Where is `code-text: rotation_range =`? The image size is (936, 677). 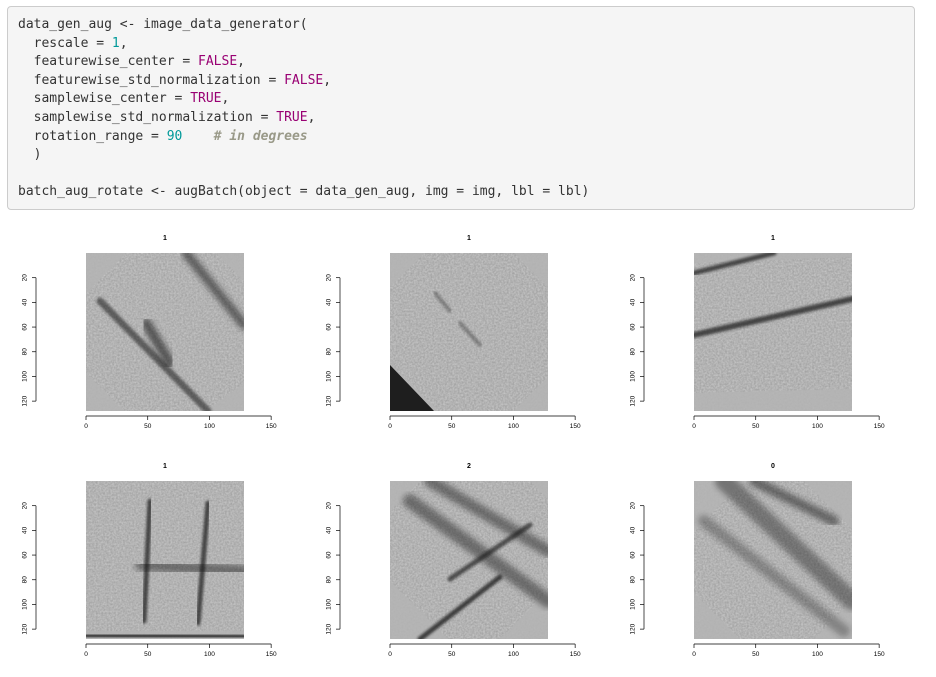
code-text: rotation_range = is located at coordinates (92, 136).